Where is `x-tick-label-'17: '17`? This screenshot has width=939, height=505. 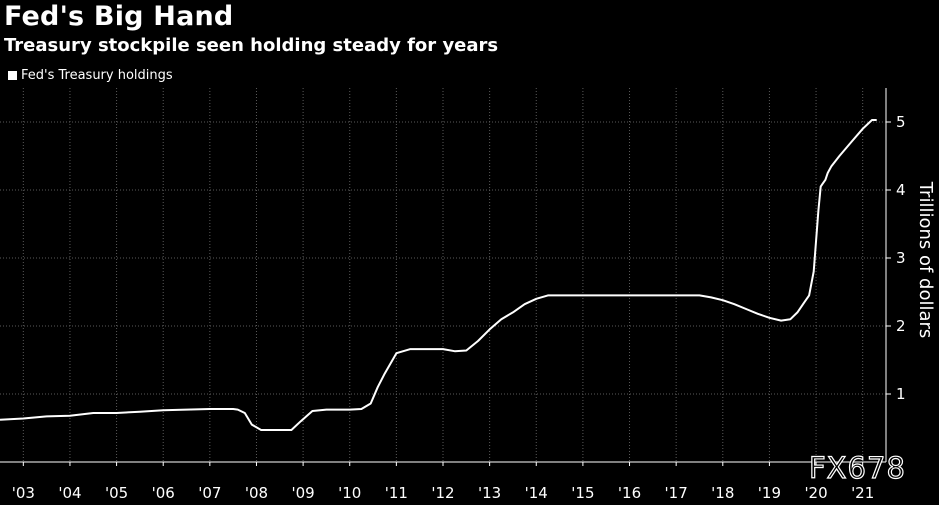 x-tick-label-'17: '17 is located at coordinates (676, 493).